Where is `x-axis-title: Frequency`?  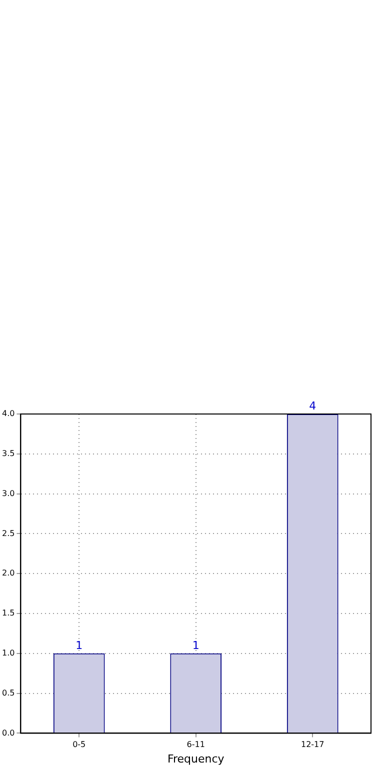
x-axis-title: Frequency is located at coordinates (196, 759).